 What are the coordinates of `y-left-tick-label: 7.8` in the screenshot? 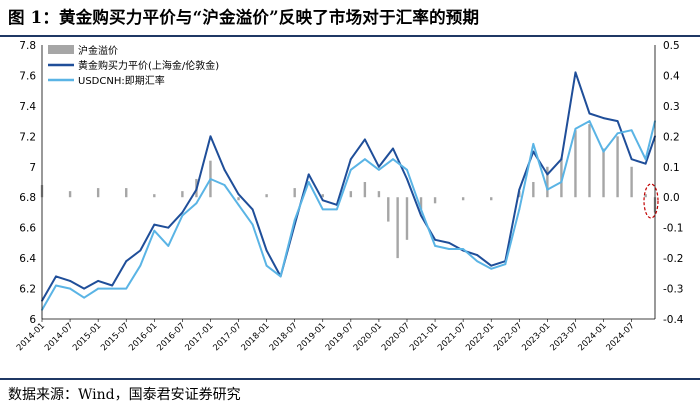 It's located at (27, 46).